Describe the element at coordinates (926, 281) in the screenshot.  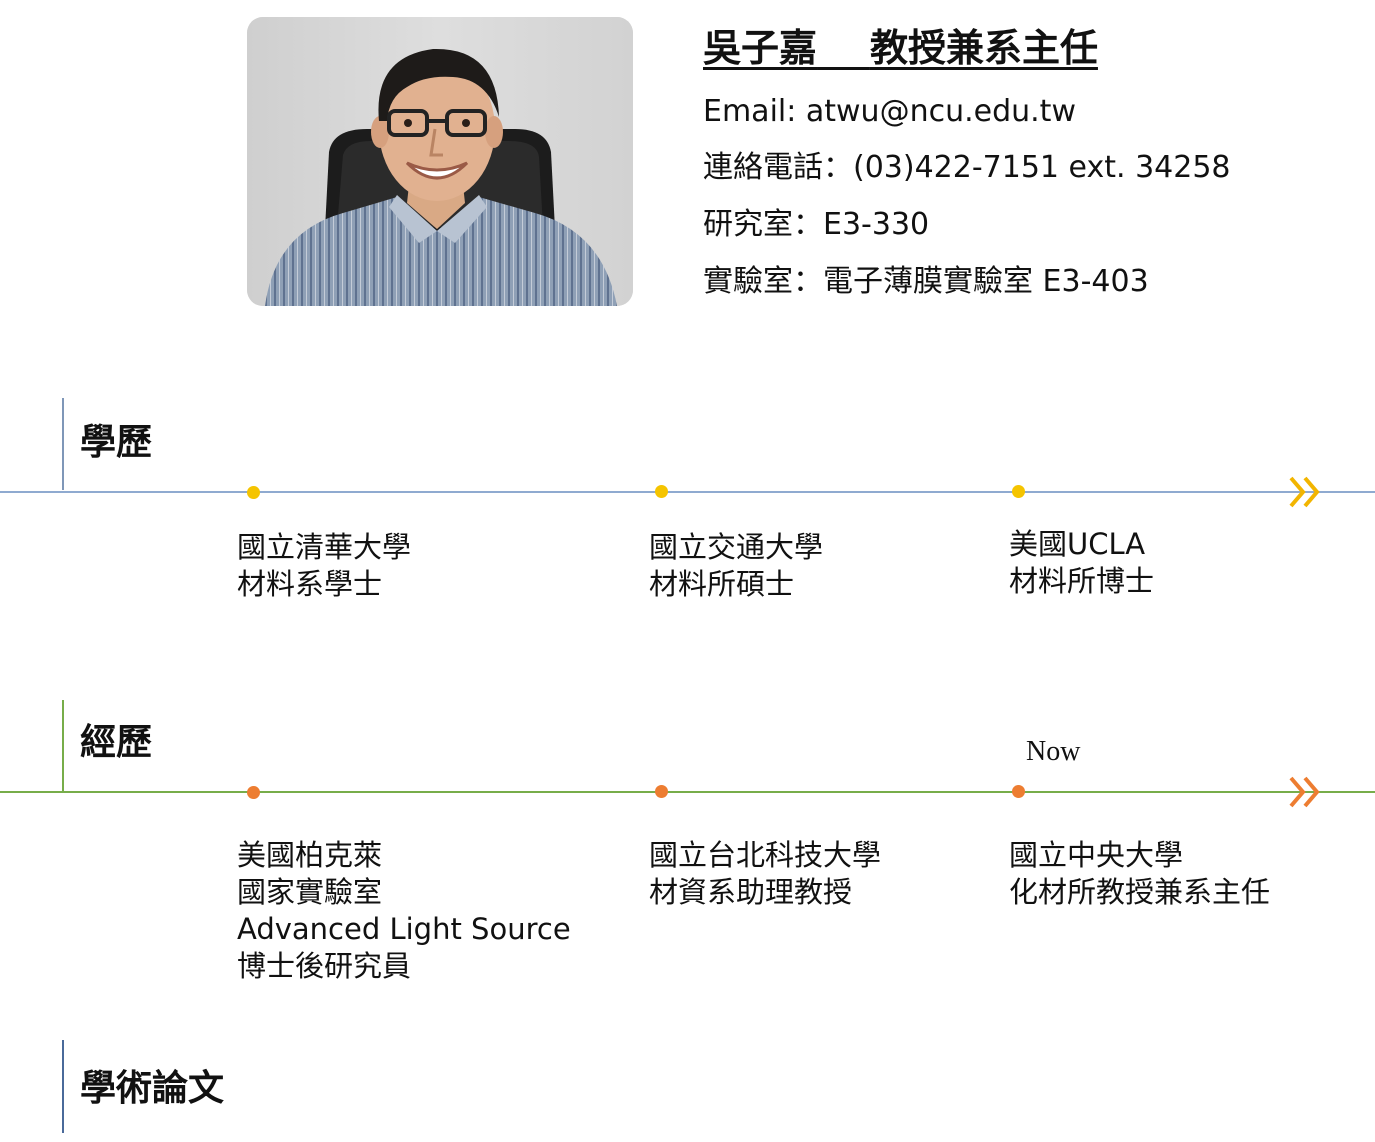
I see `lab-line: 實驗室：電子薄膜實驗室 E3-403` at that location.